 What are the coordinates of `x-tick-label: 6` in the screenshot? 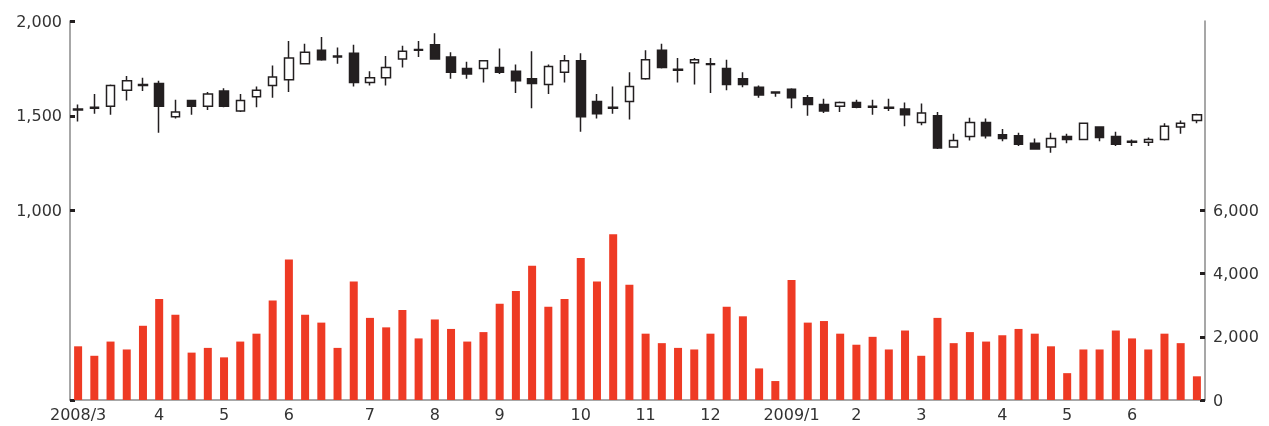 It's located at (288, 414).